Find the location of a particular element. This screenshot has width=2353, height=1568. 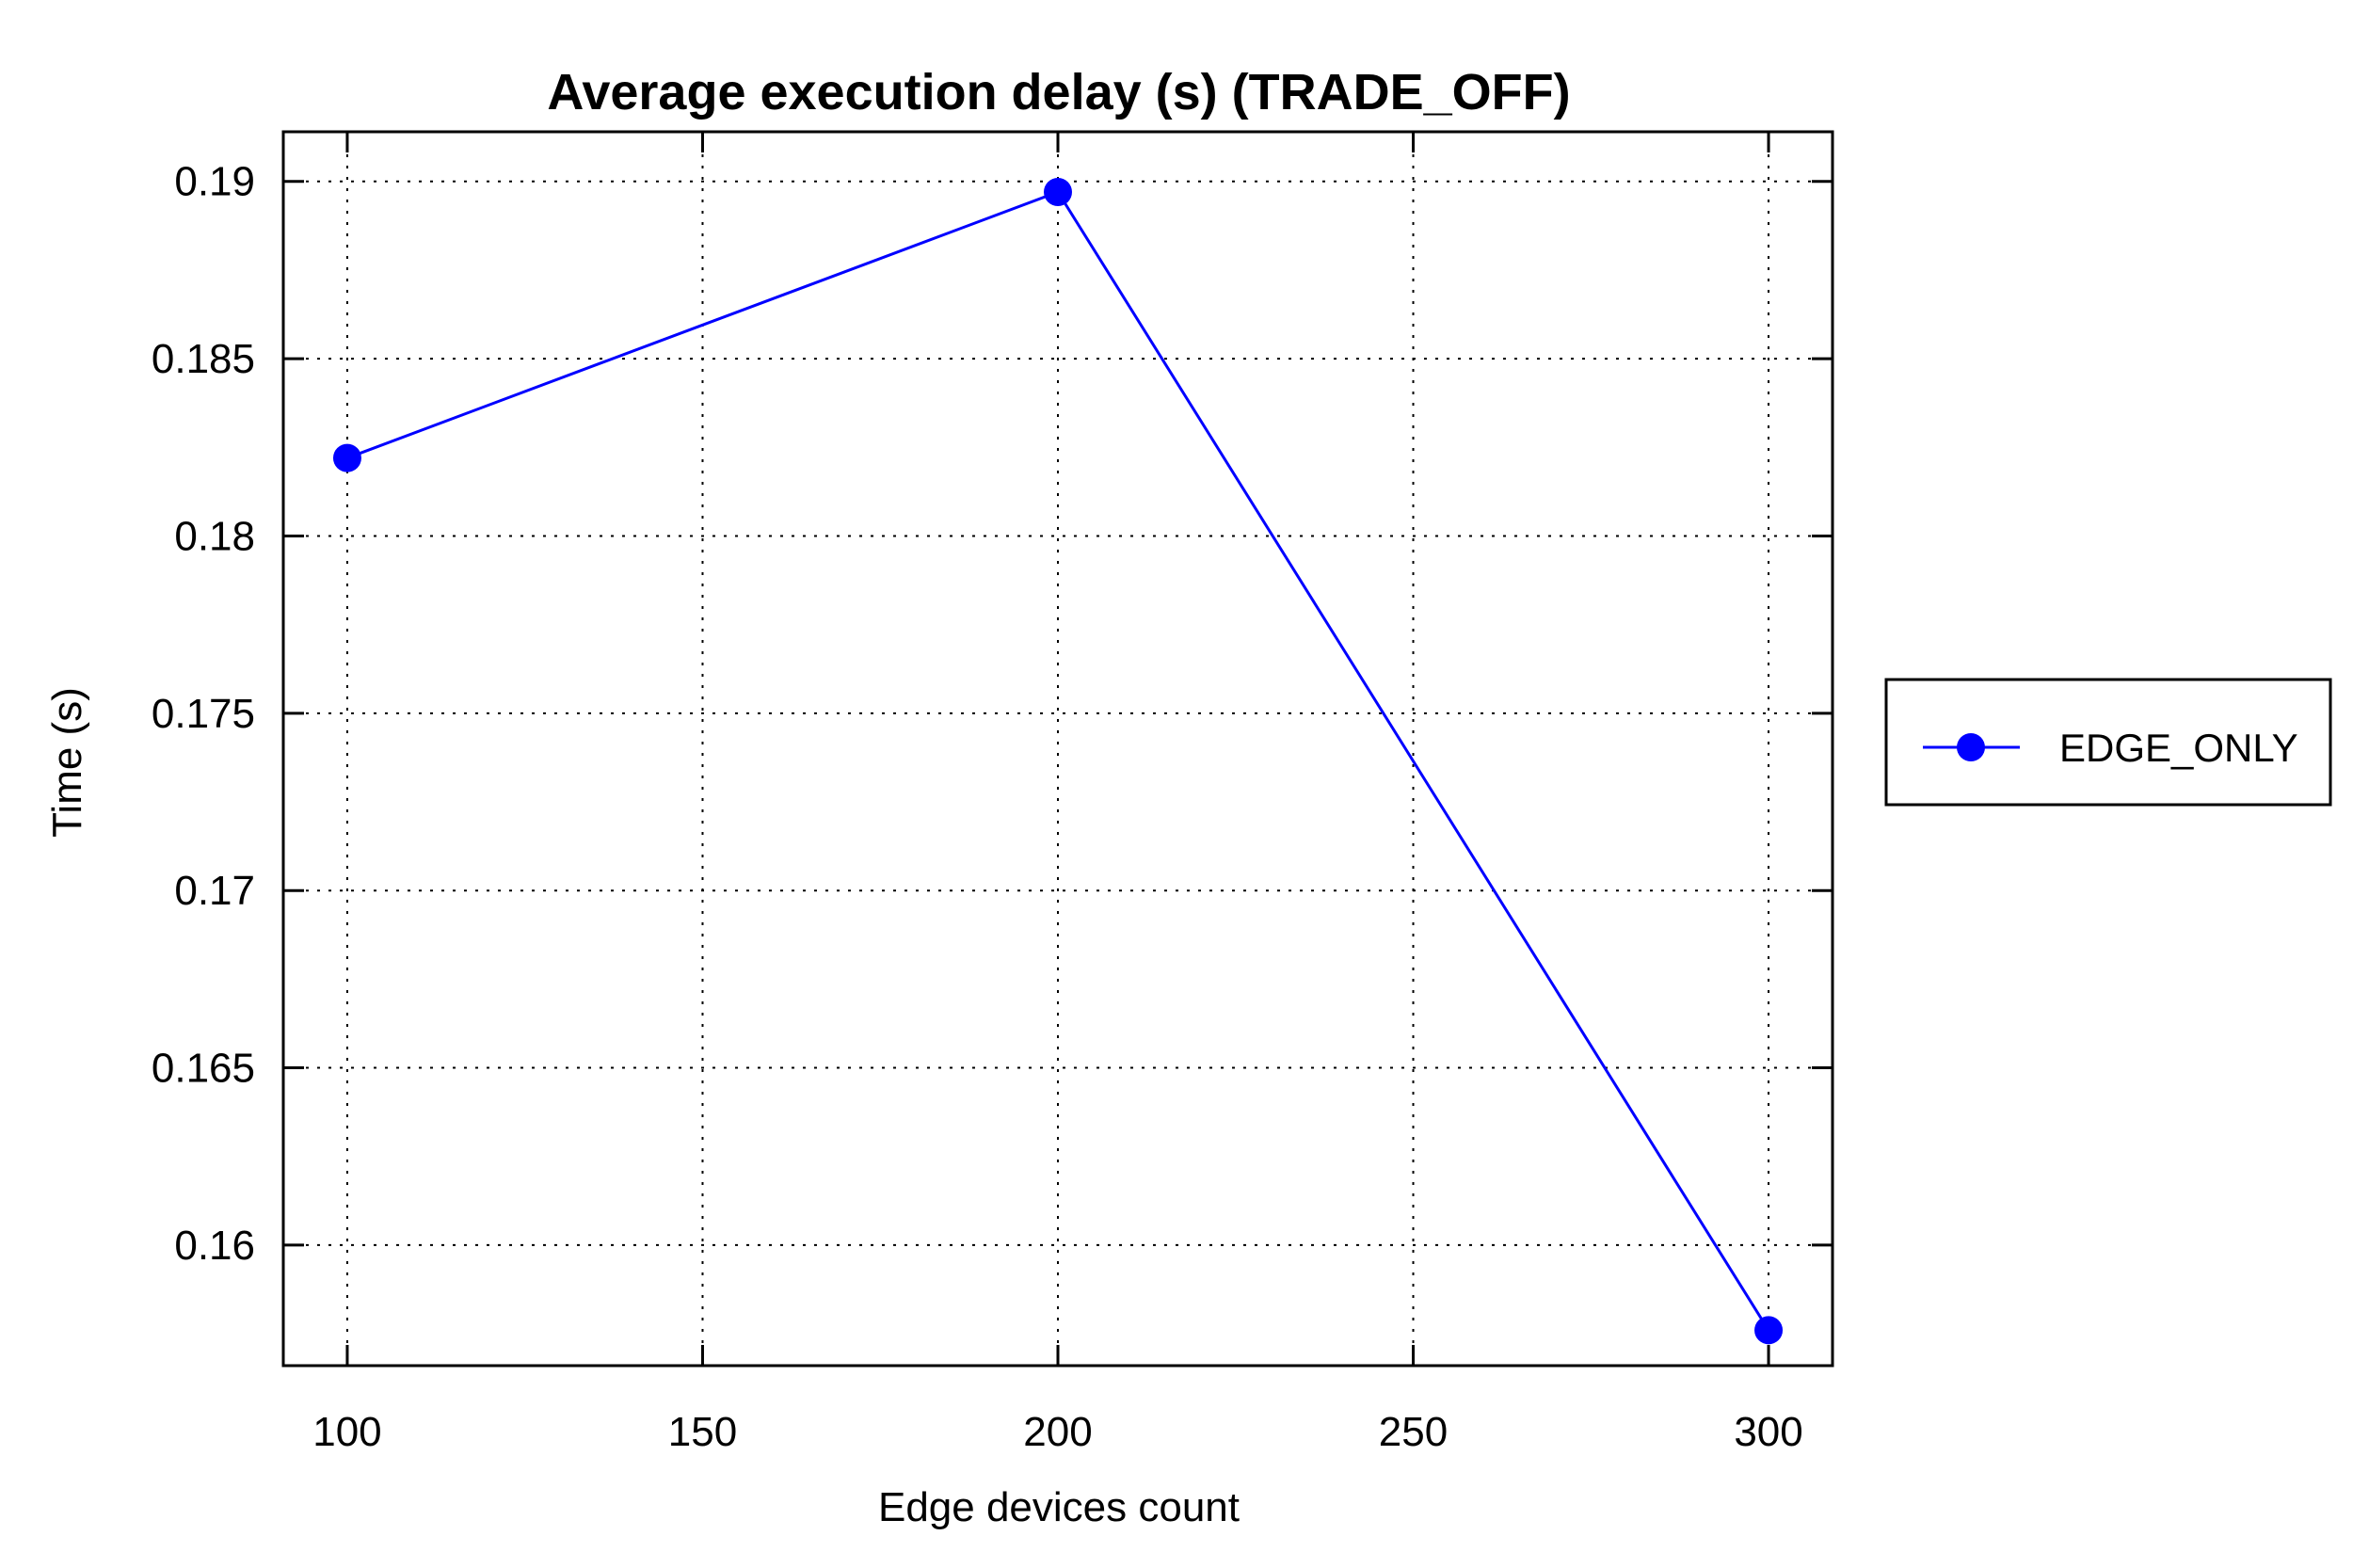

x-tick-label: 150 is located at coordinates (702, 1432).